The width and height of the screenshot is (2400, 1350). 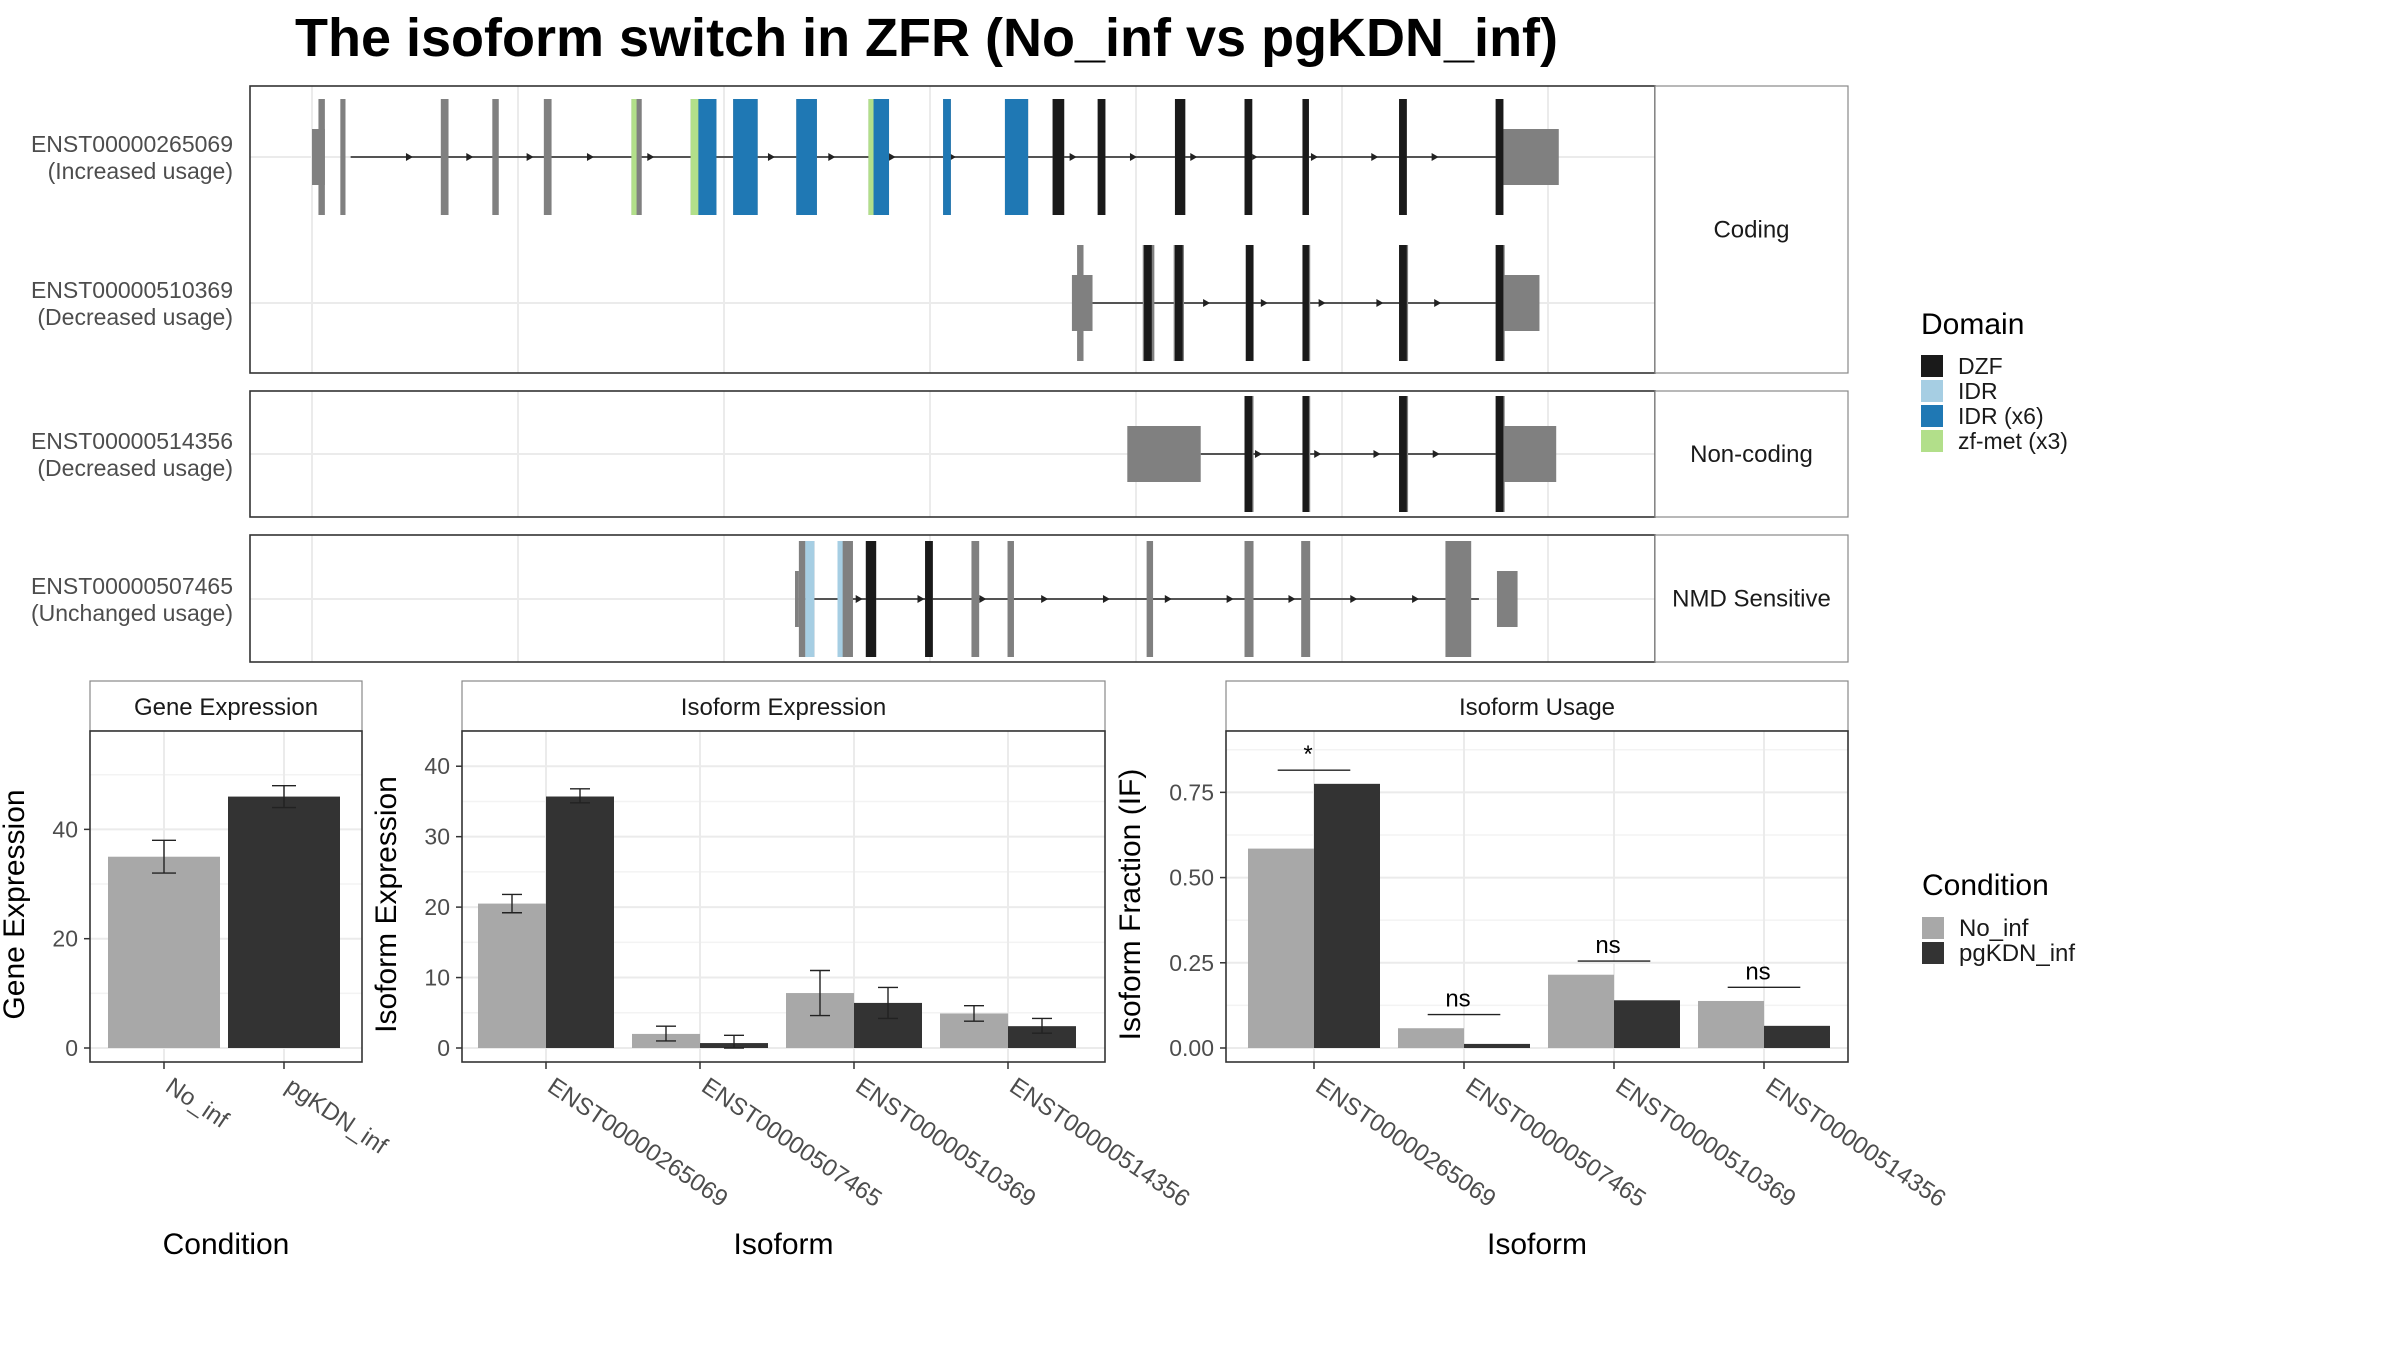 I want to click on legend-label: IDR, so click(x=1978, y=391).